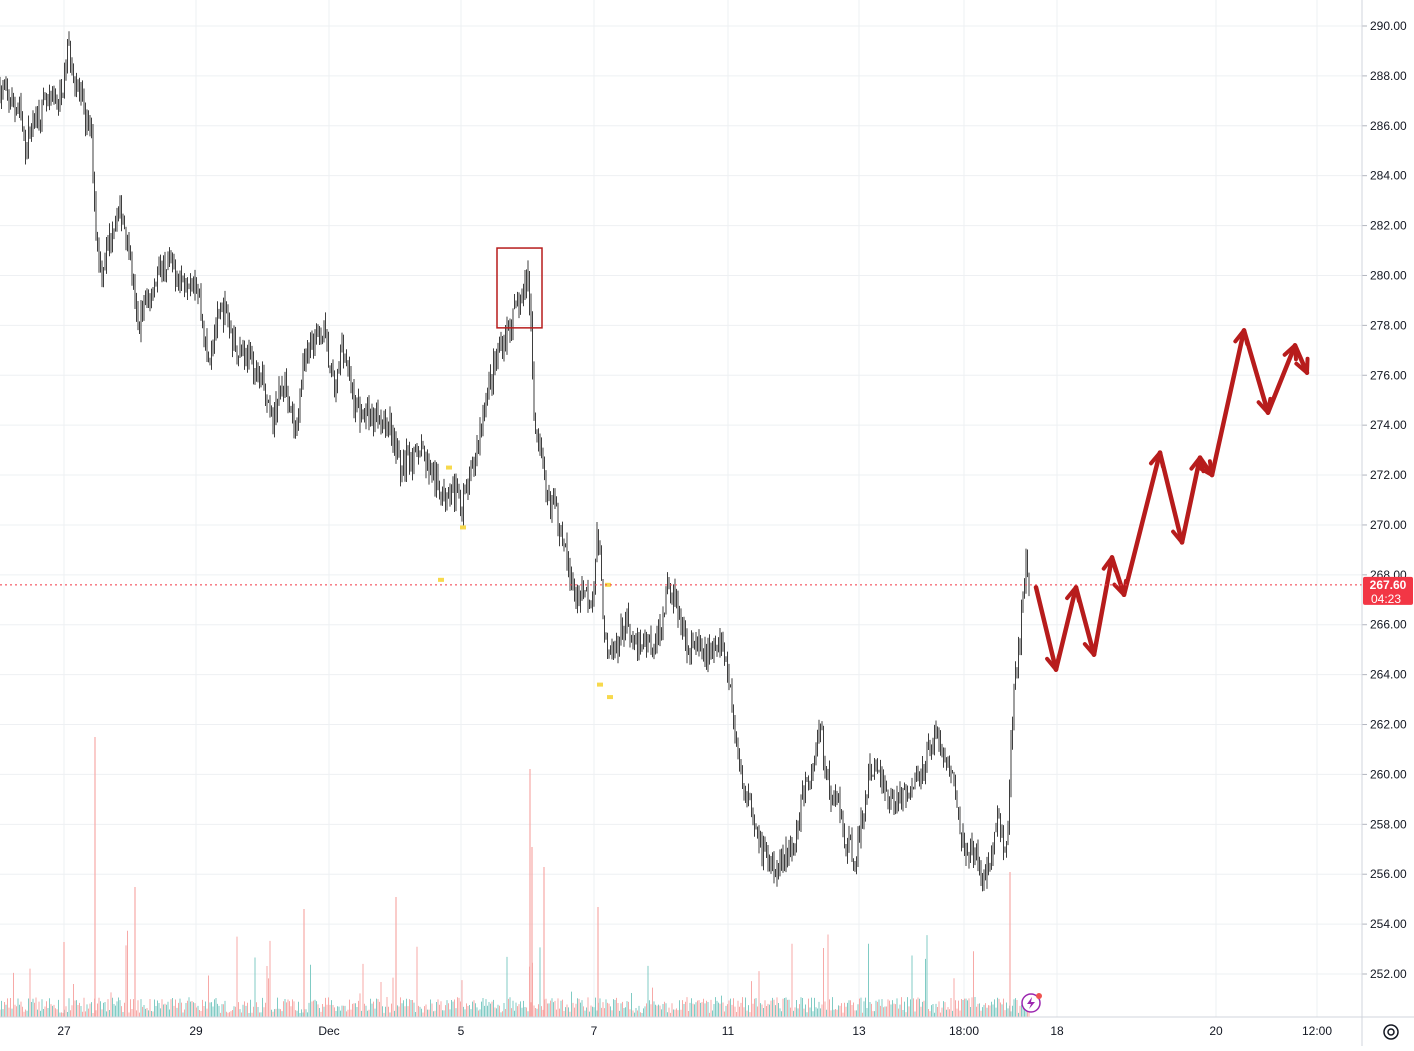 The width and height of the screenshot is (1414, 1051). I want to click on last-price-badge: 267.60 04:23, so click(1388, 591).